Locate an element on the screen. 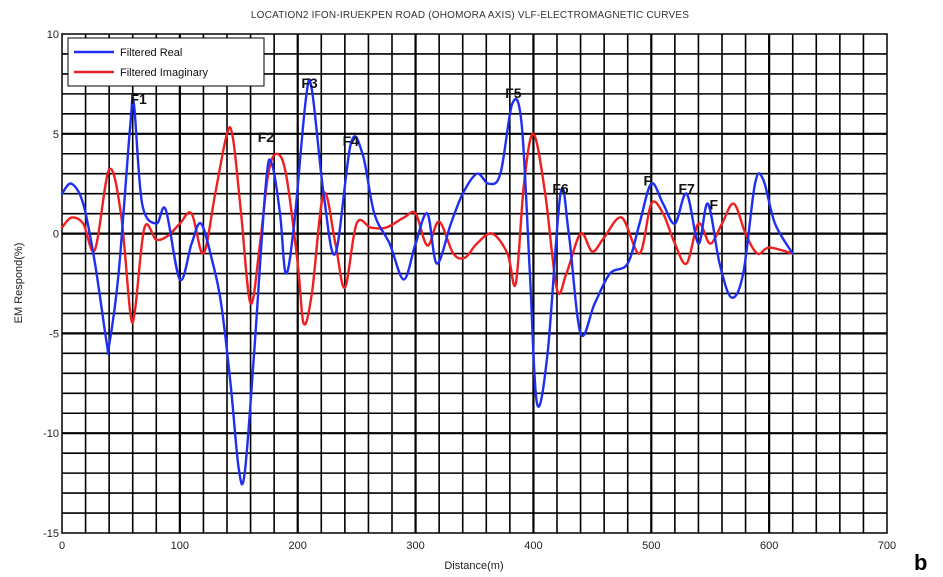 The image size is (943, 577). y-tick-label: -10 is located at coordinates (51, 434).